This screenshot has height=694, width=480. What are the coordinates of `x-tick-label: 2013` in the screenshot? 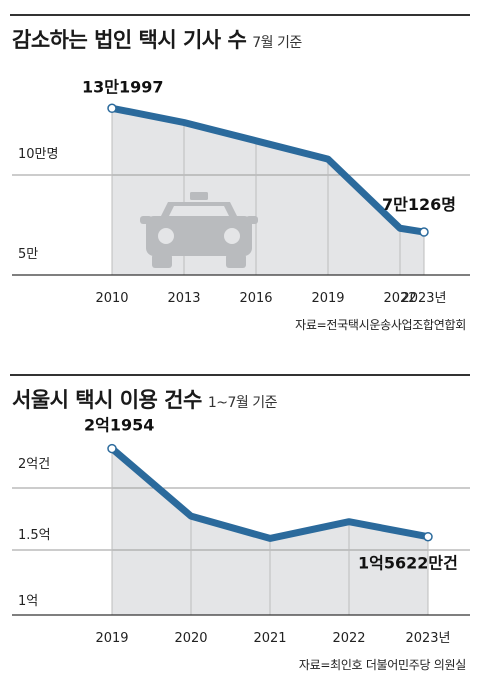 It's located at (183, 298).